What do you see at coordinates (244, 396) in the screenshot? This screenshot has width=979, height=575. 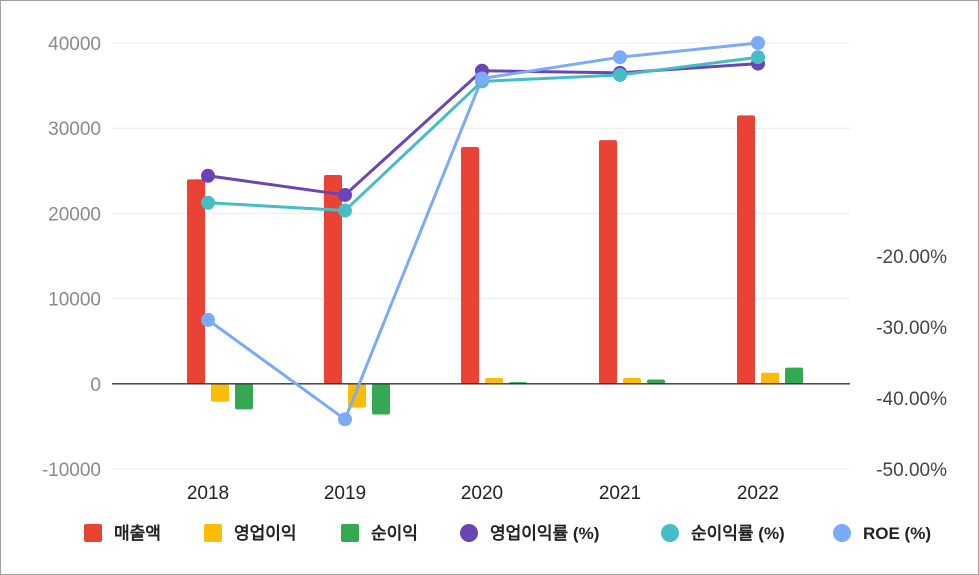 I see `bar-2-2018` at bounding box center [244, 396].